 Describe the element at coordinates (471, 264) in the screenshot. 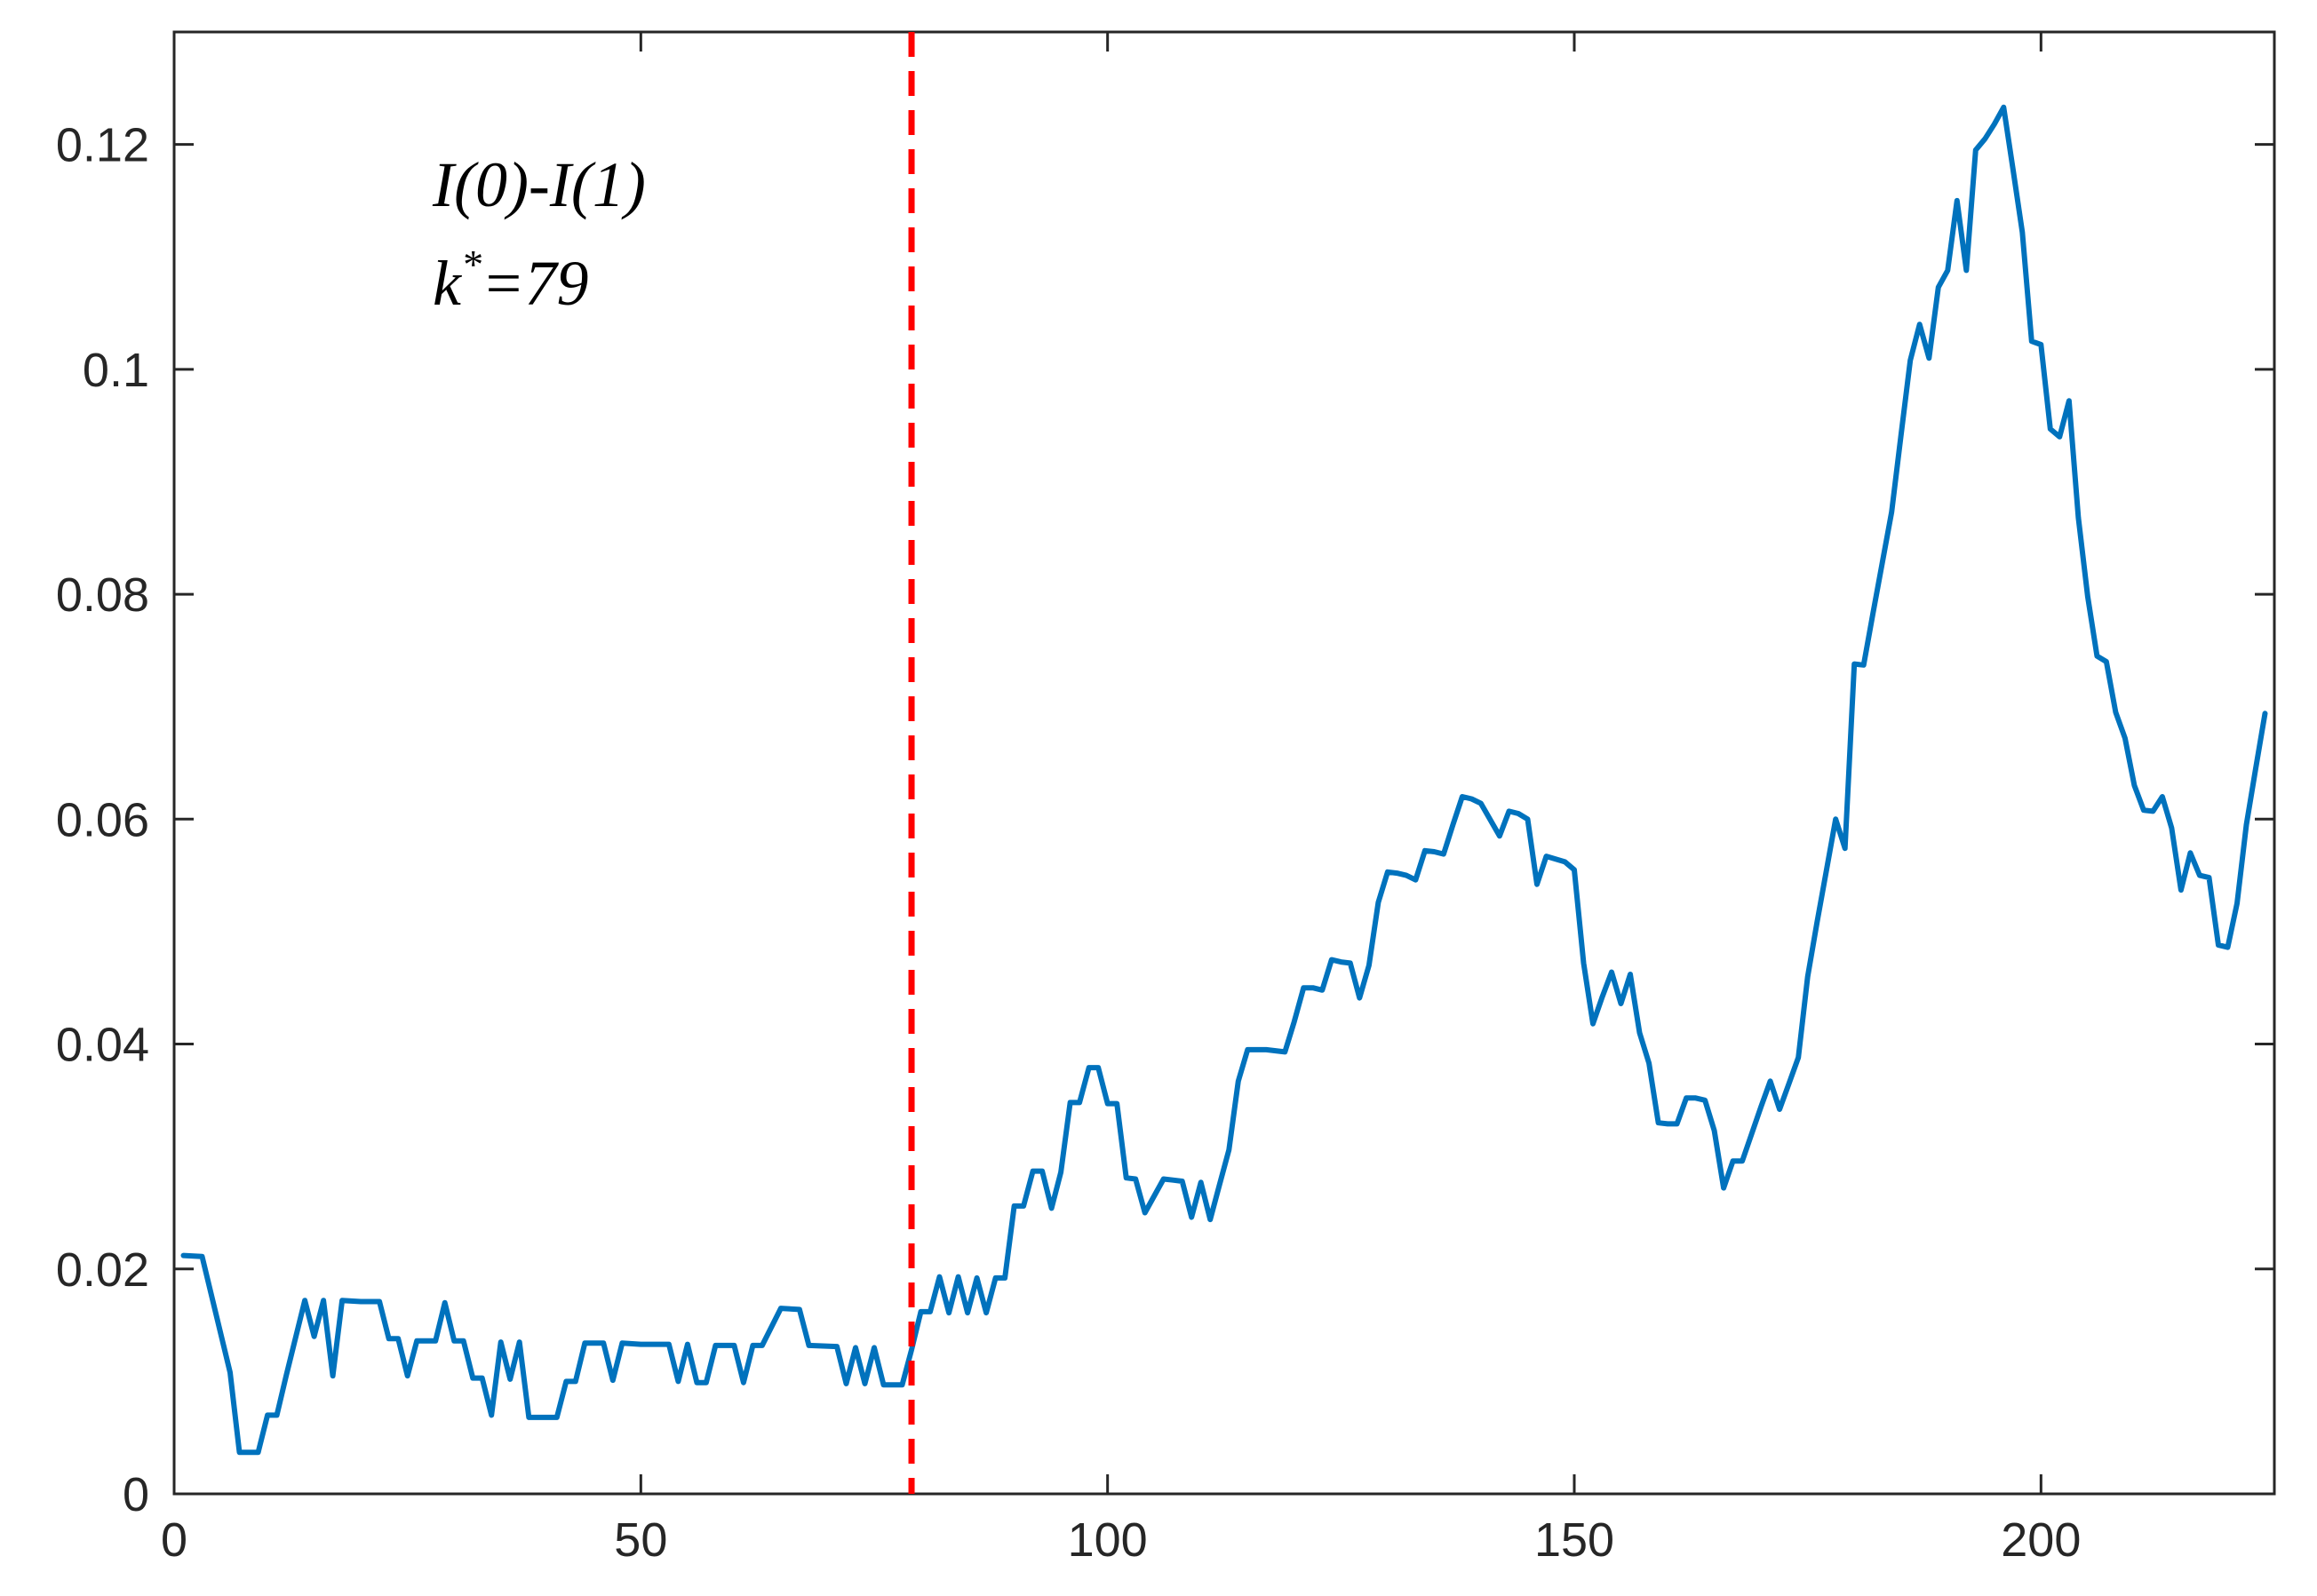

I see `annotation-superscript: *` at that location.